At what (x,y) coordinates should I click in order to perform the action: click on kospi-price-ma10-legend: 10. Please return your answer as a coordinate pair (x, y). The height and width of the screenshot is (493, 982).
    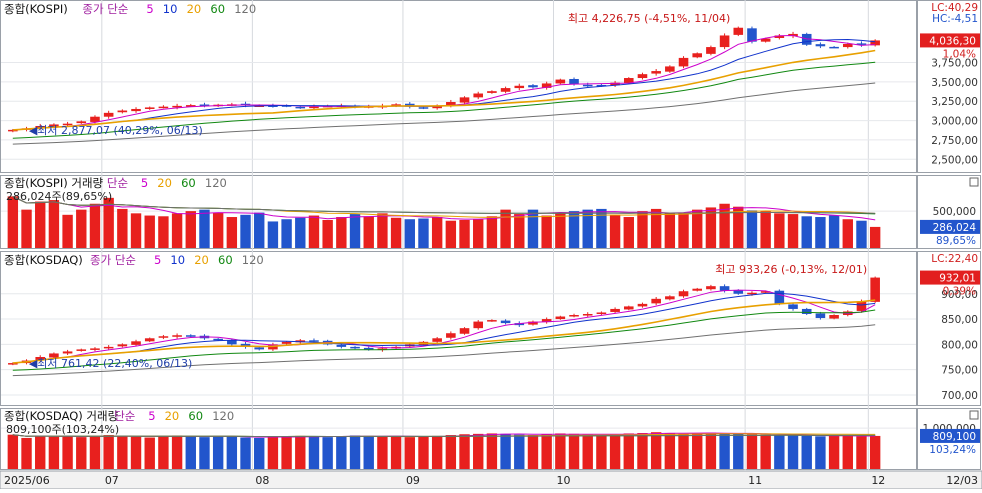
    Looking at the image, I should click on (170, 9).